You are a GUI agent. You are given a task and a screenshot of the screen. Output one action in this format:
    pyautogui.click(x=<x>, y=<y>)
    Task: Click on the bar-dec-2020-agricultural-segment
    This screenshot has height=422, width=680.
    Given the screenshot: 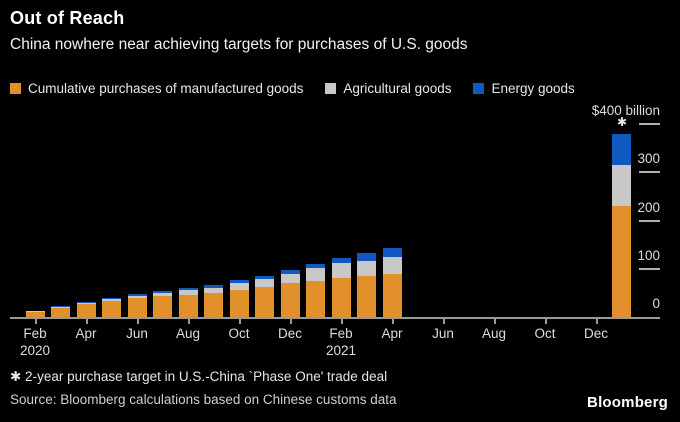 What is the action you would take?
    pyautogui.click(x=290, y=278)
    